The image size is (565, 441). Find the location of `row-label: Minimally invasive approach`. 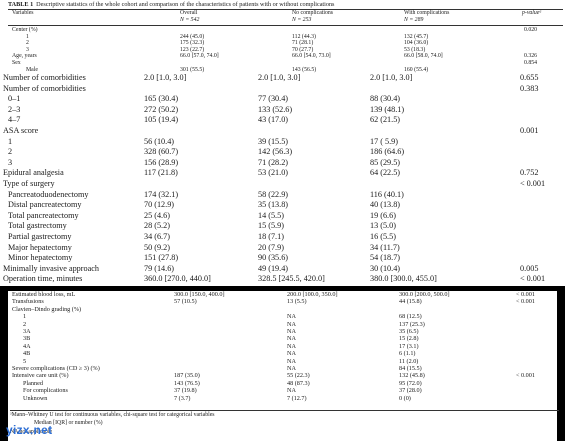

row-label: Minimally invasive approach is located at coordinates (51, 268).